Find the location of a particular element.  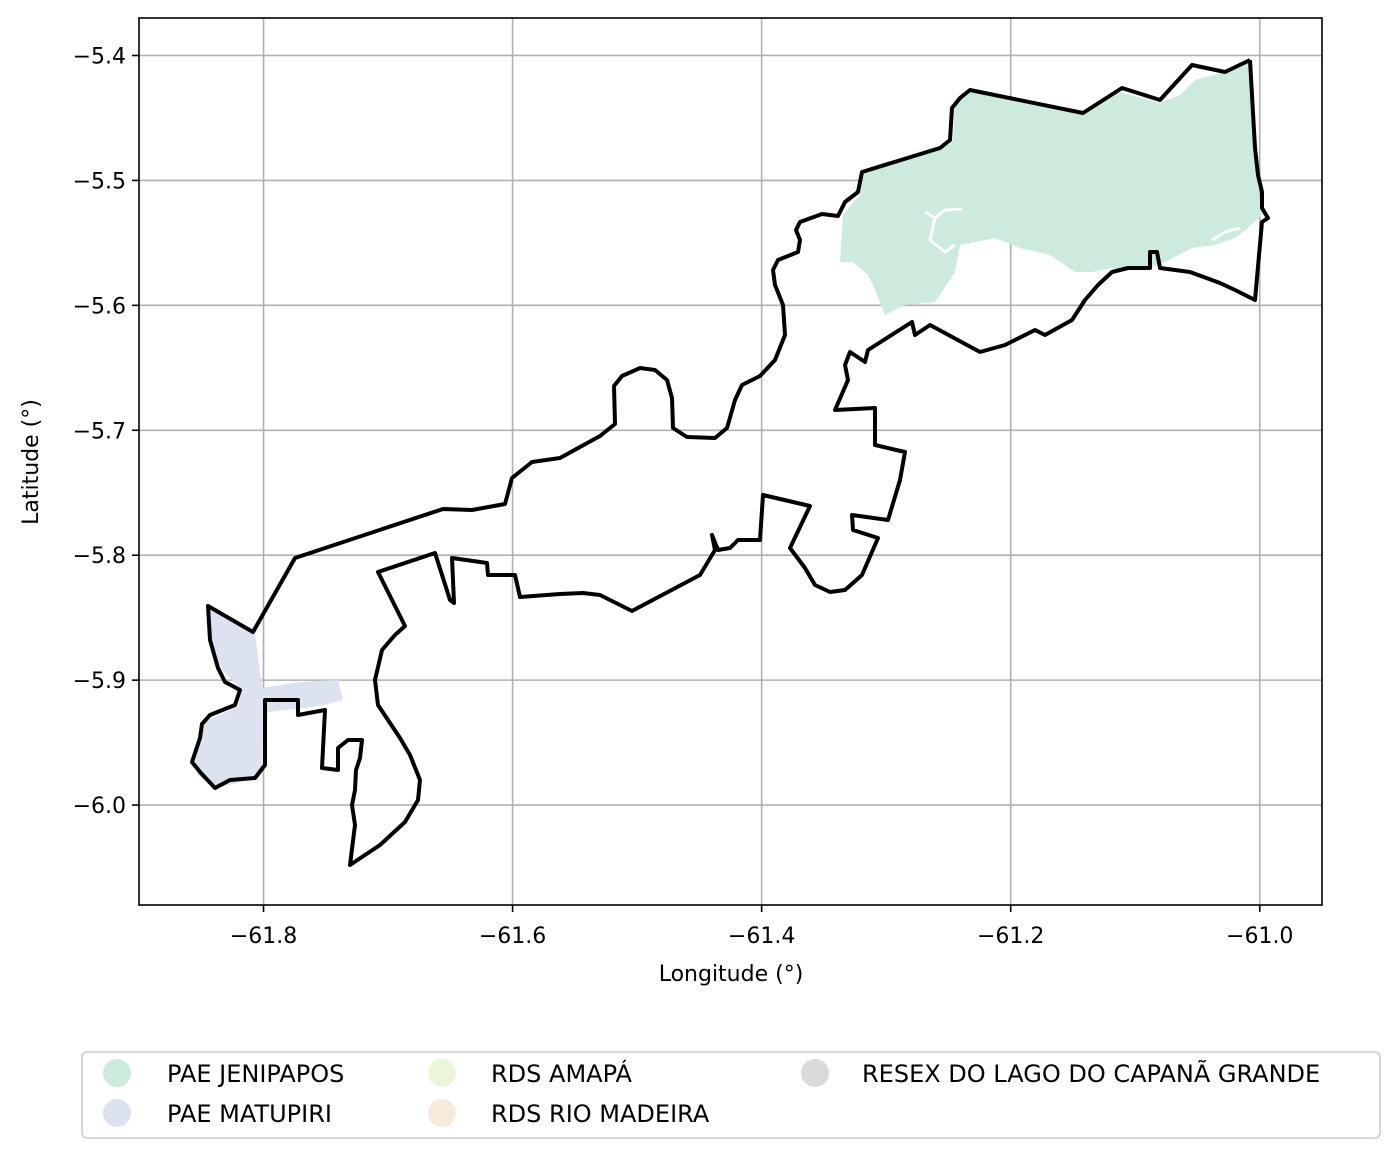

legend-entry: RESEX DO LAGO DO CAPANÃ GRANDE is located at coordinates (1060, 1073).